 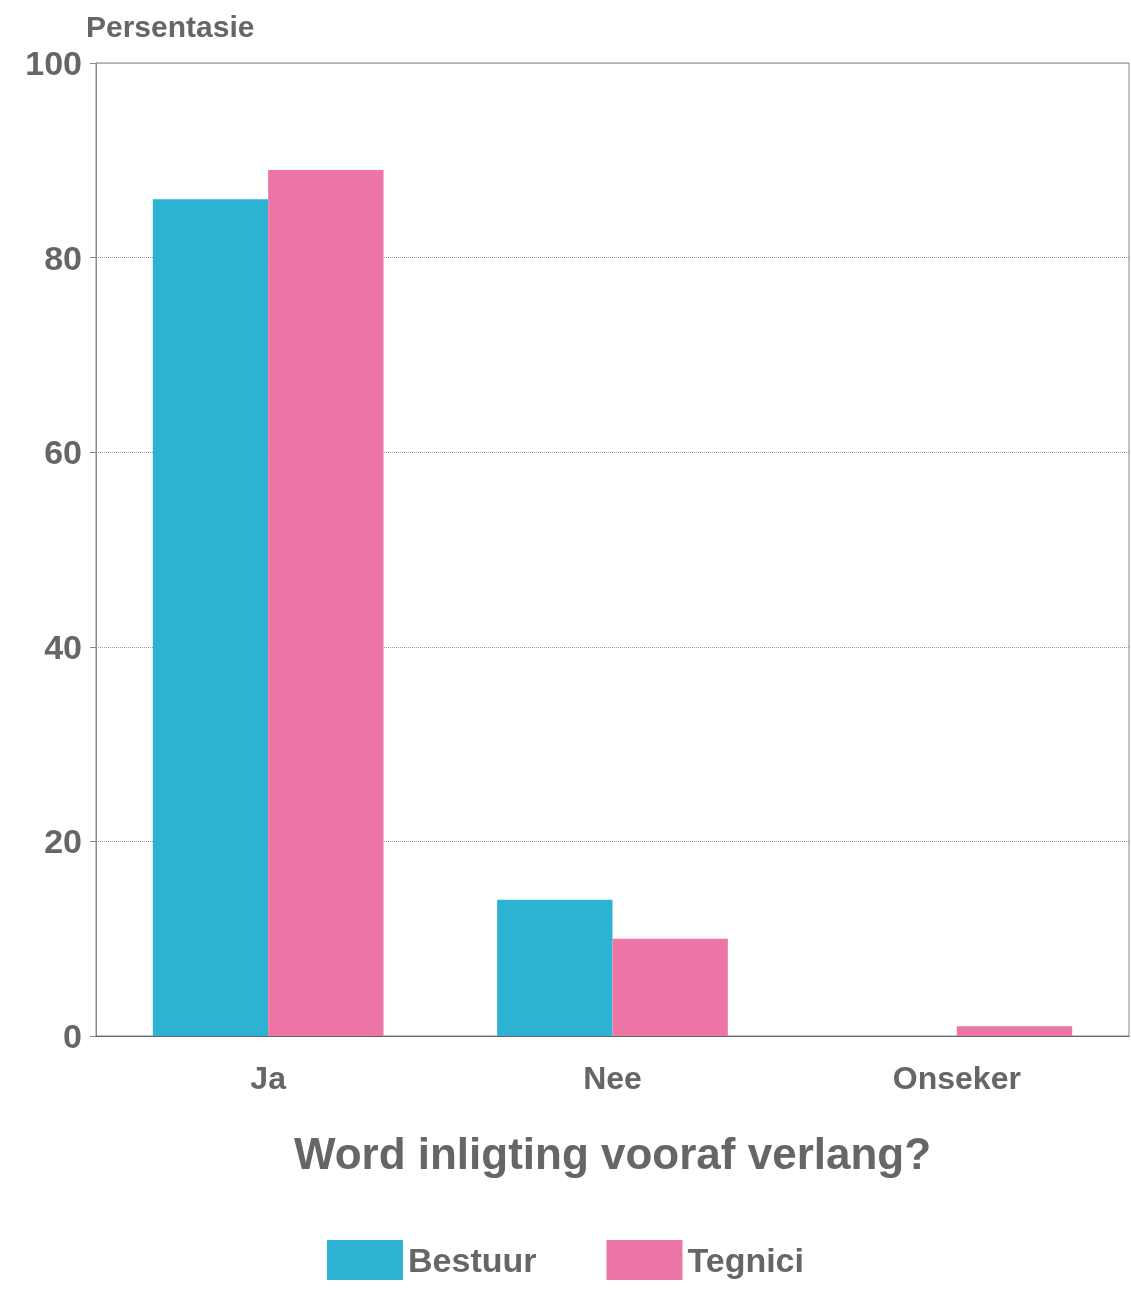 I want to click on x-tick-label: Onseker, so click(x=956, y=1078).